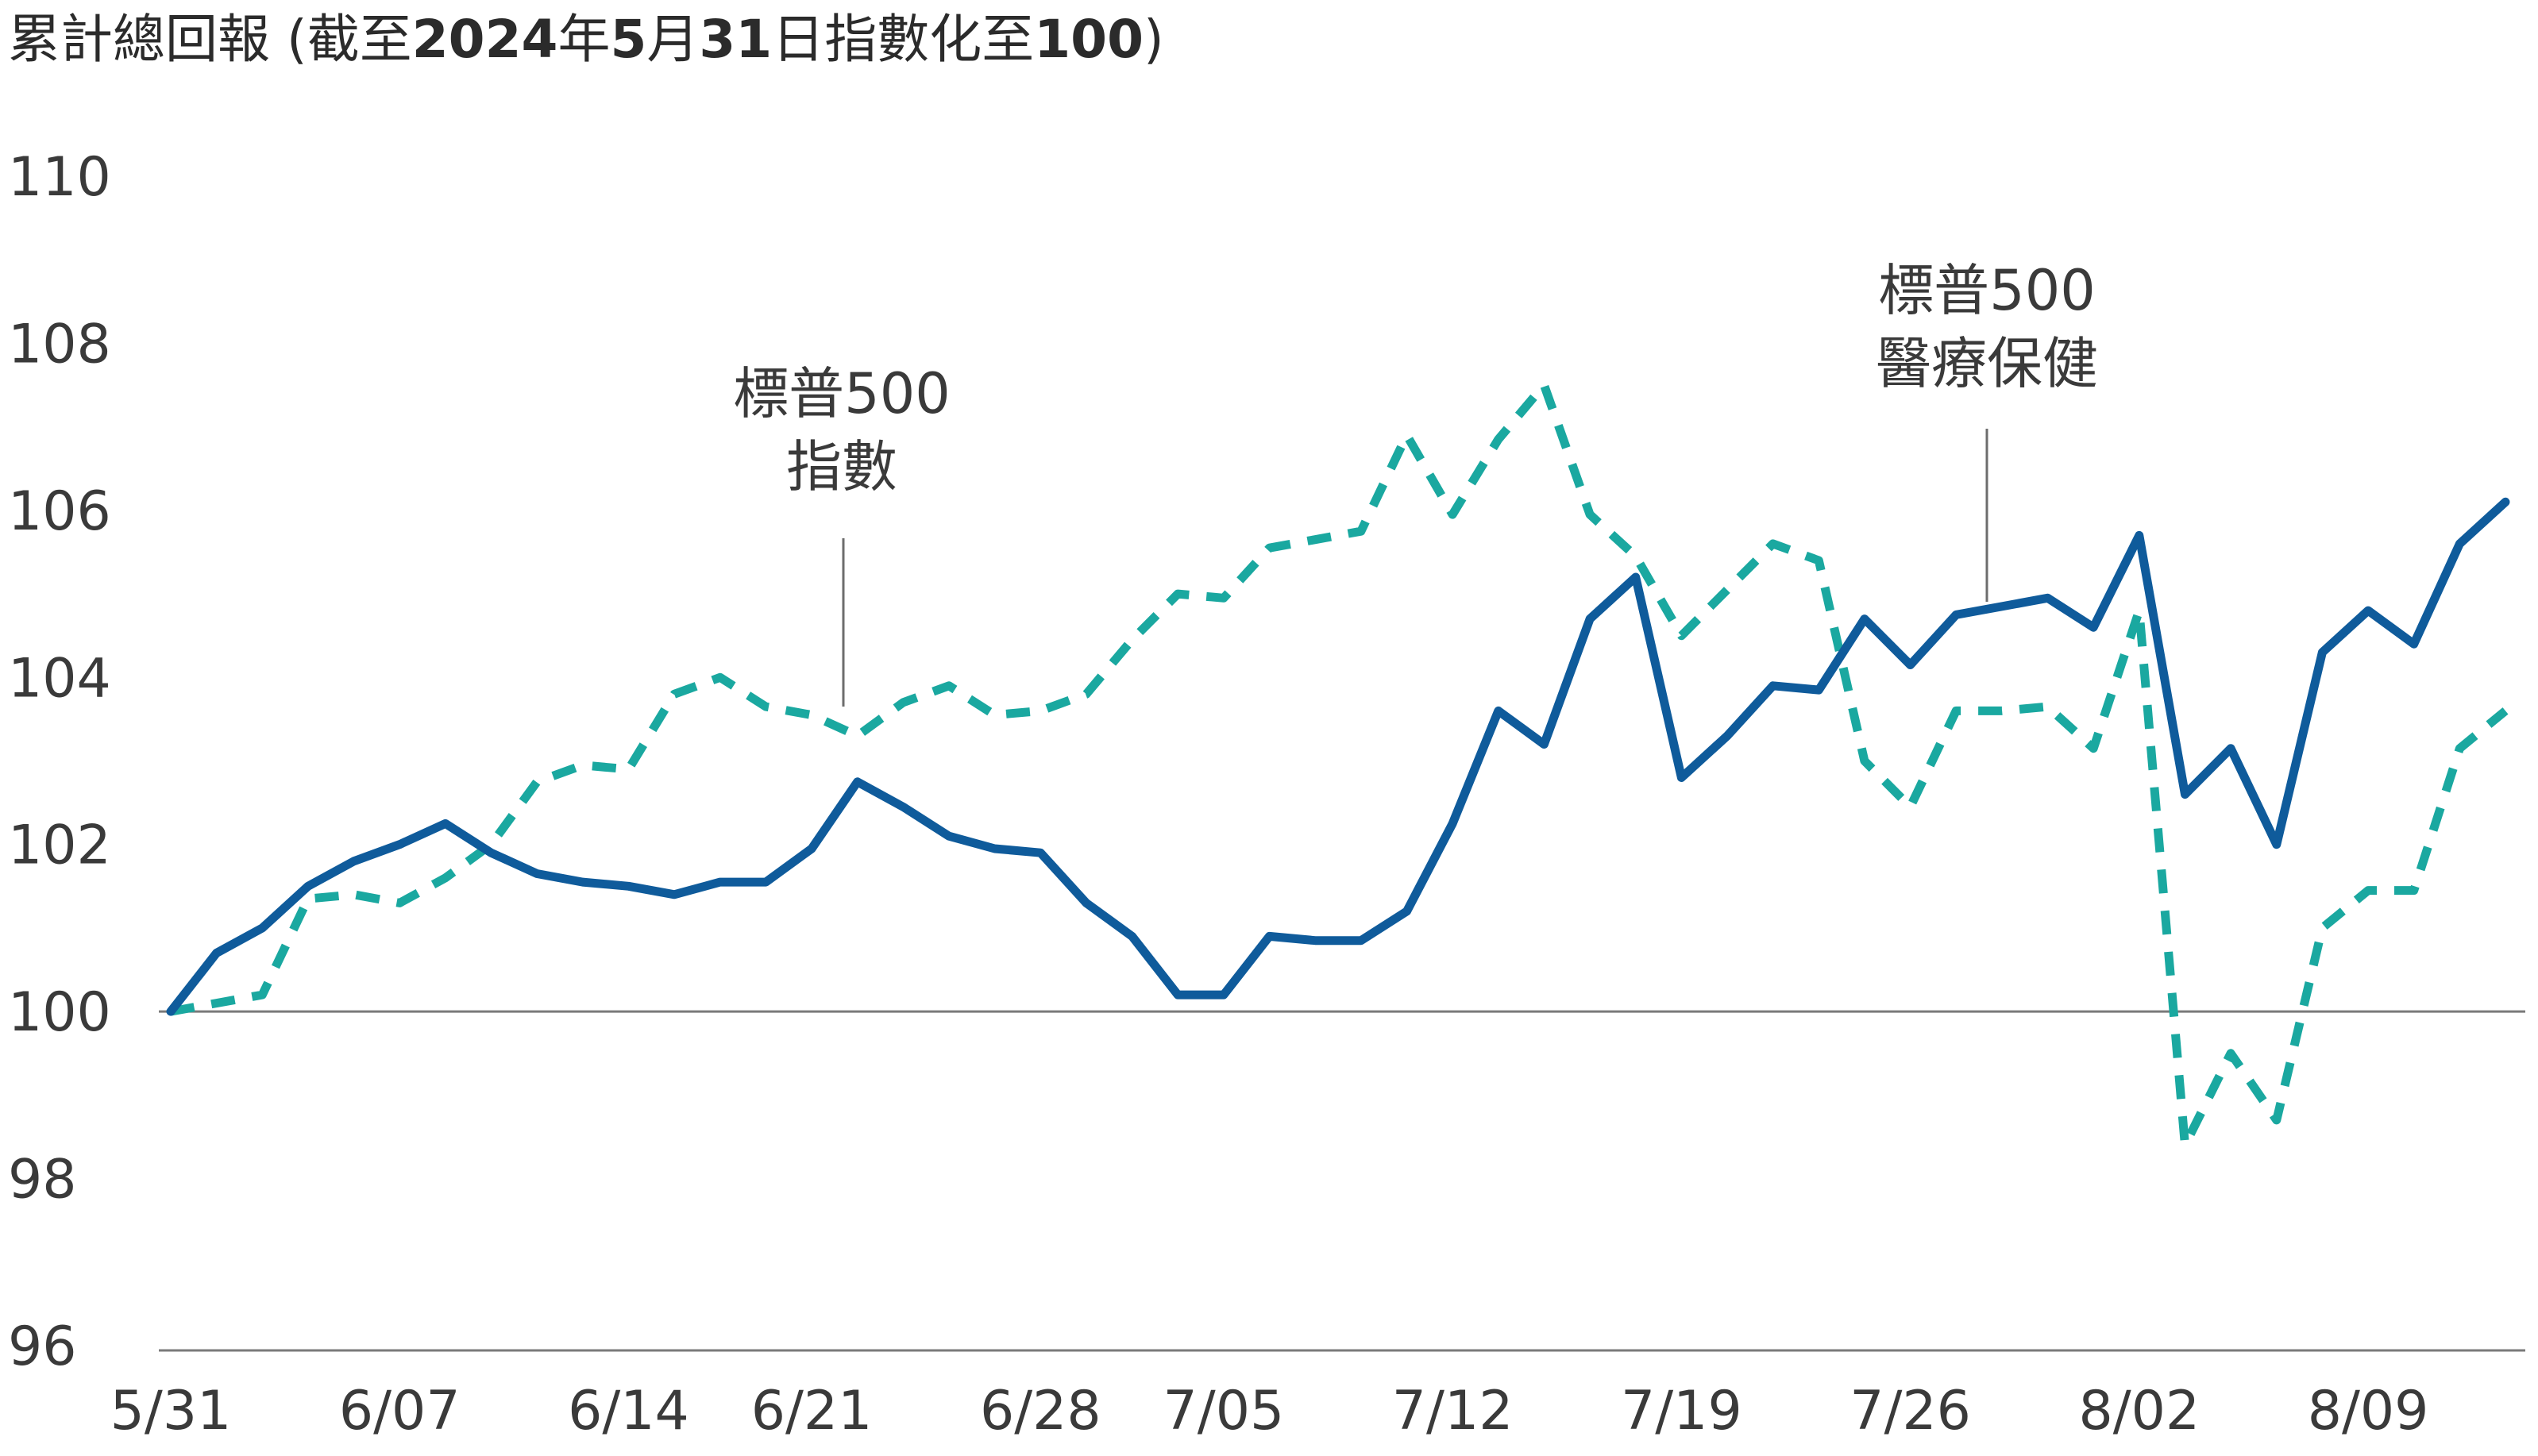 The height and width of the screenshot is (1456, 2538). I want to click on y-tick-label: 110, so click(59, 177).